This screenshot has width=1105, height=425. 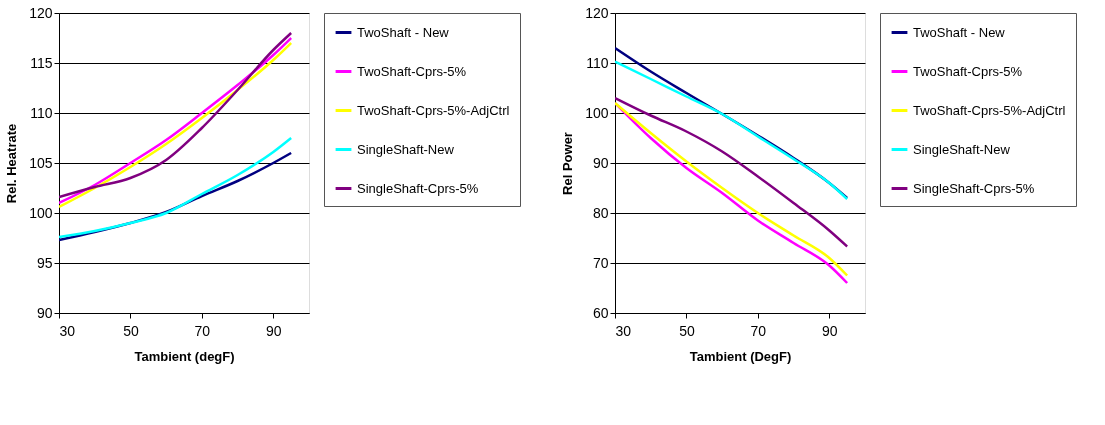 I want to click on y-tick-label: 80, so click(x=600, y=212).